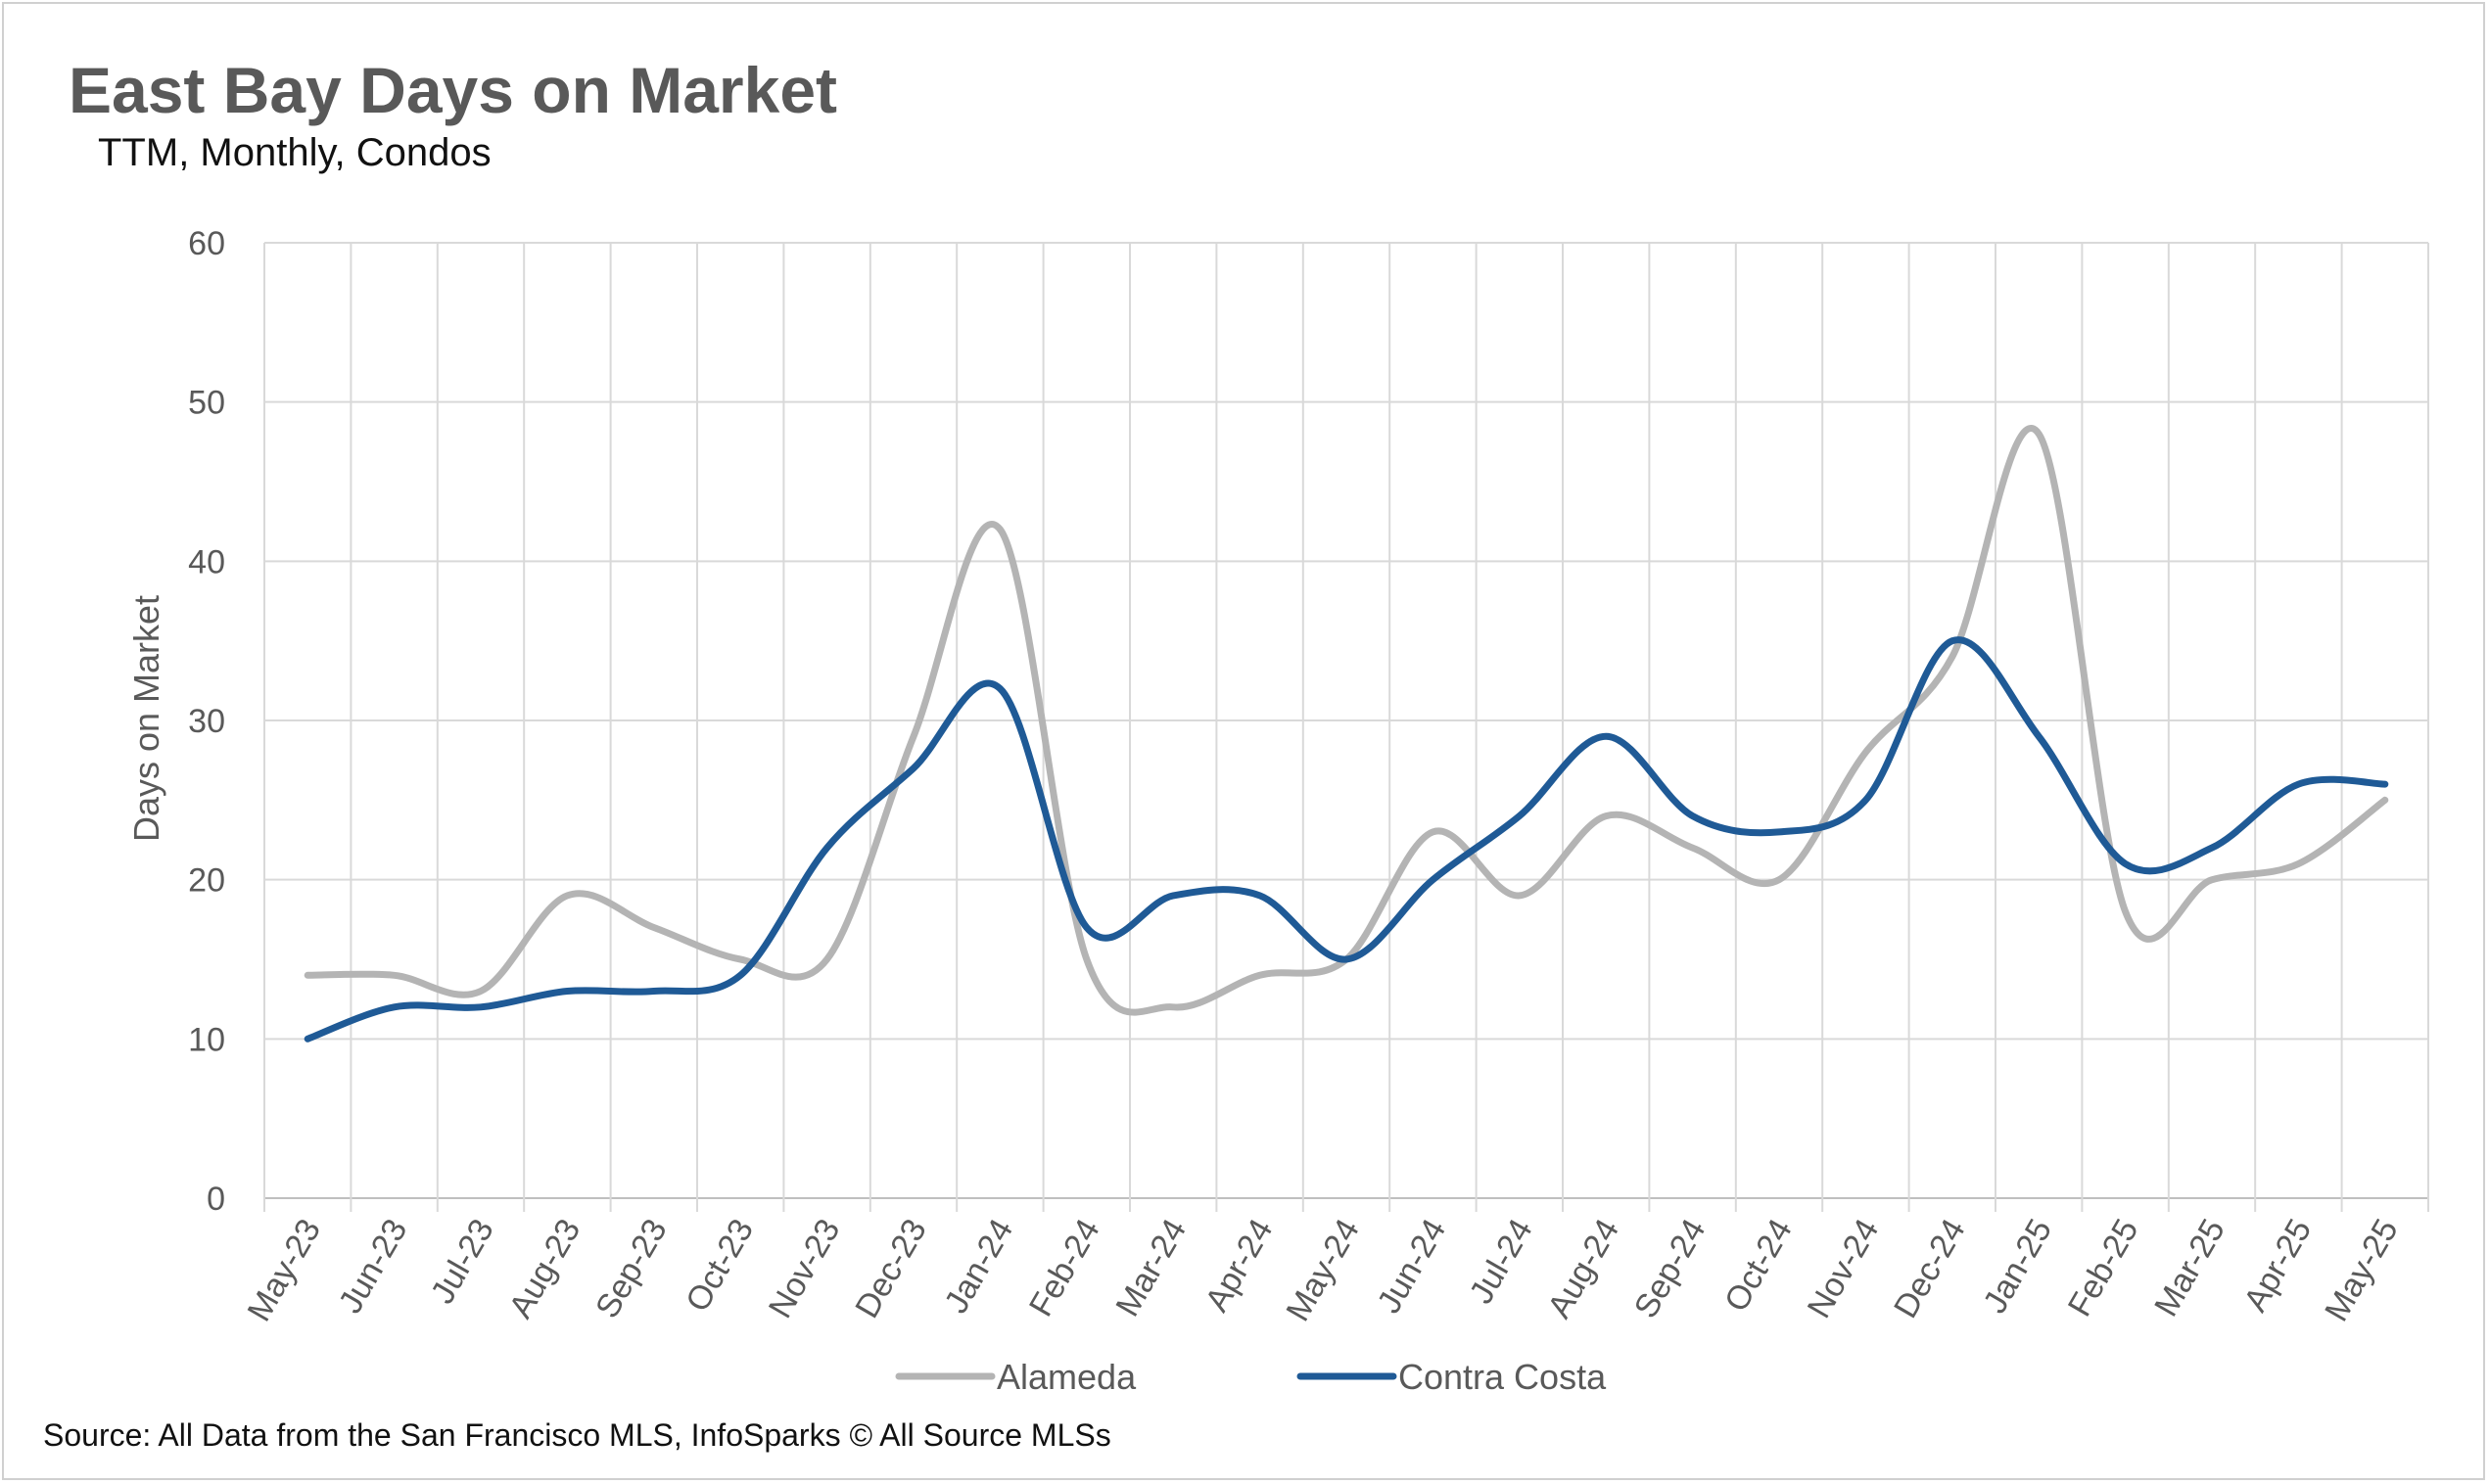 This screenshot has height=1484, width=2489. What do you see at coordinates (805, 1268) in the screenshot?
I see `x-tick-label: Nov-23` at bounding box center [805, 1268].